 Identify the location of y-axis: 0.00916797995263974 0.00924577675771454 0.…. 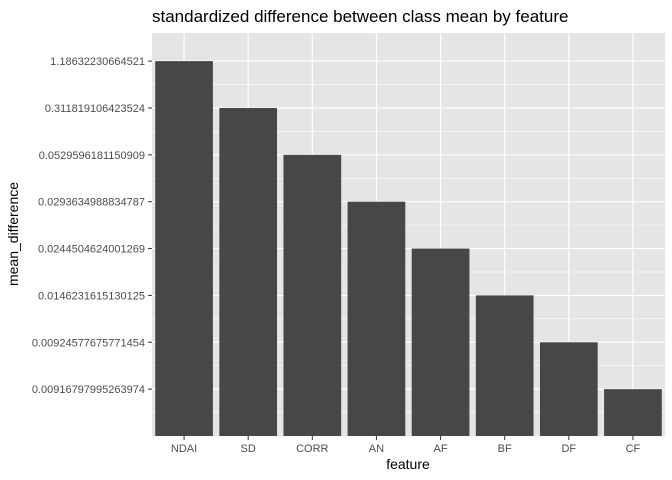
(92, 226).